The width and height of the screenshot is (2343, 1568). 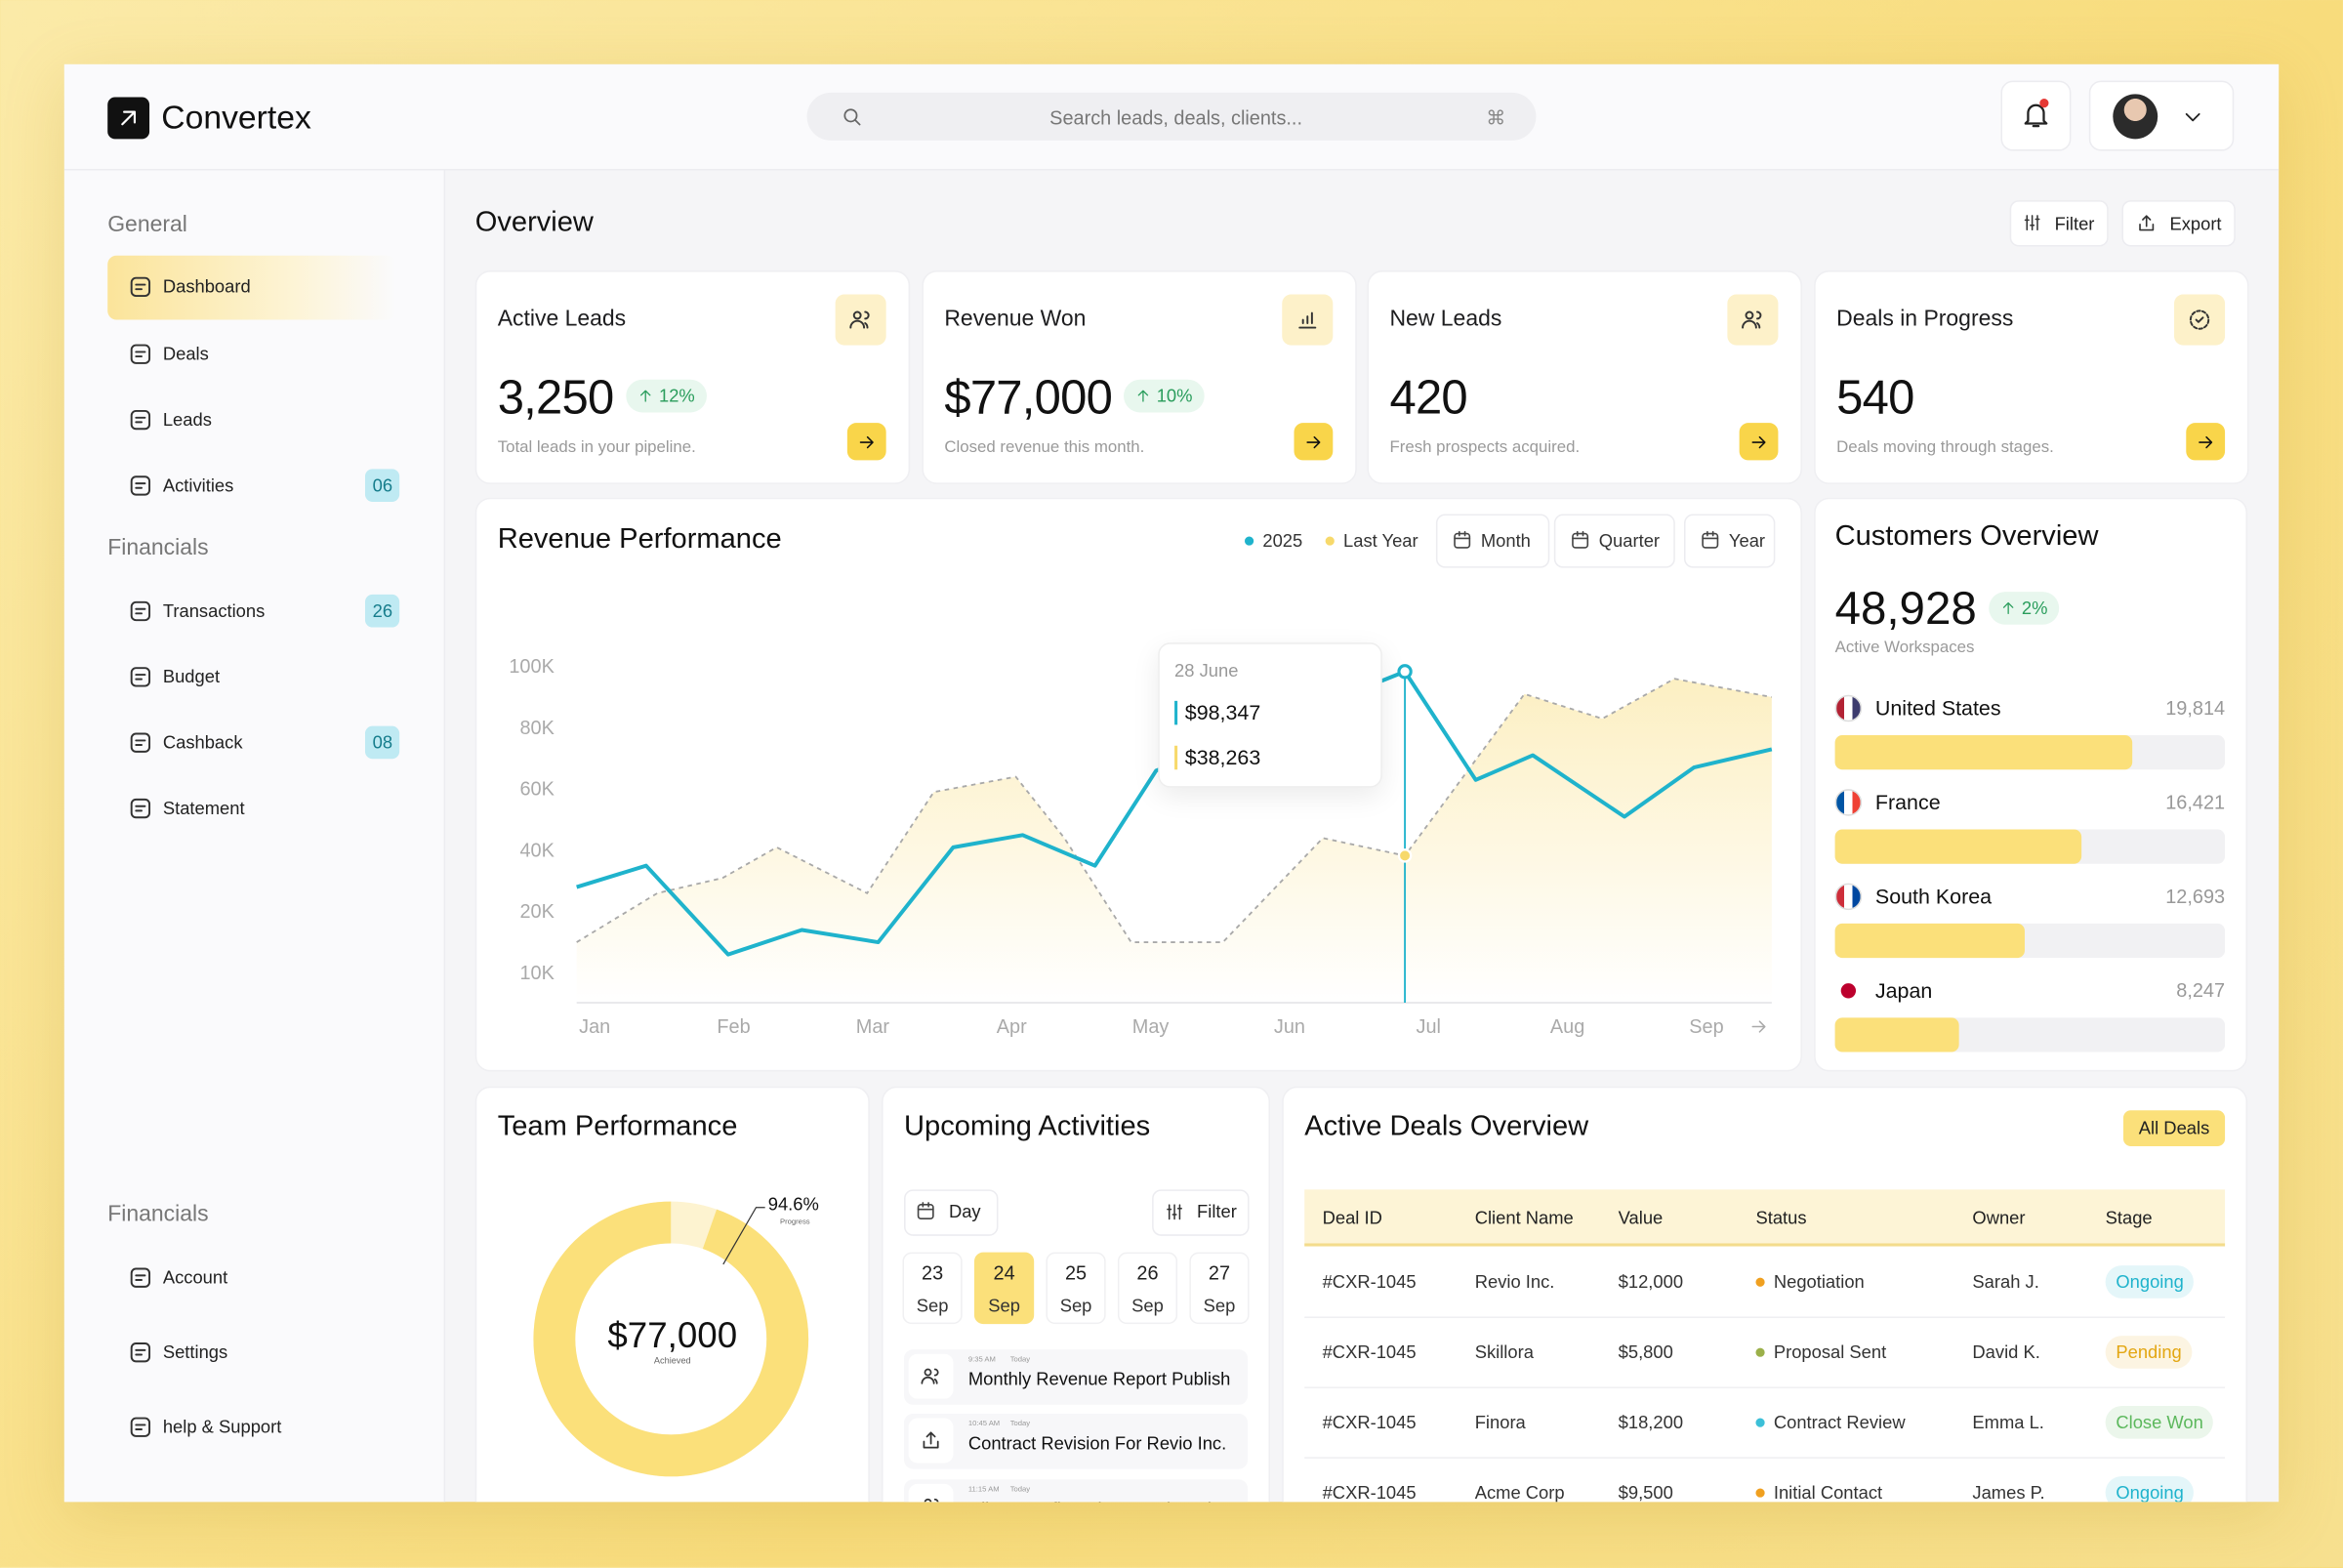 I want to click on card-title: Upcoming Activities, so click(x=1027, y=1127).